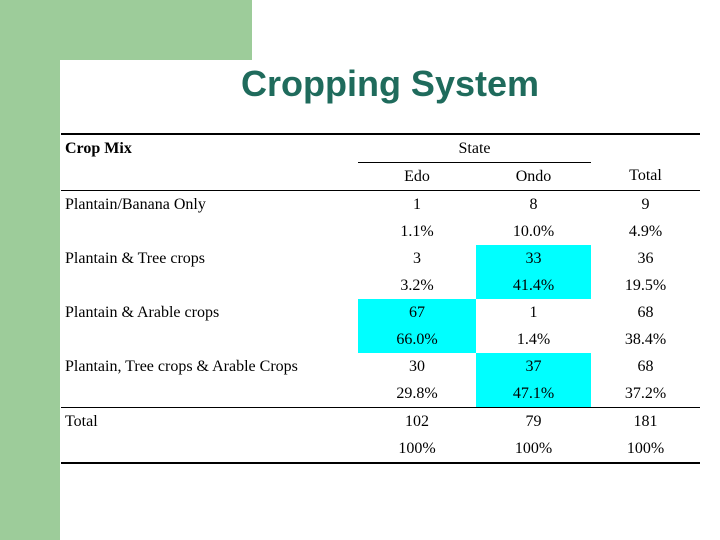 The image size is (720, 540). What do you see at coordinates (417, 393) in the screenshot?
I see `cell-edo-pct: 29.8%` at bounding box center [417, 393].